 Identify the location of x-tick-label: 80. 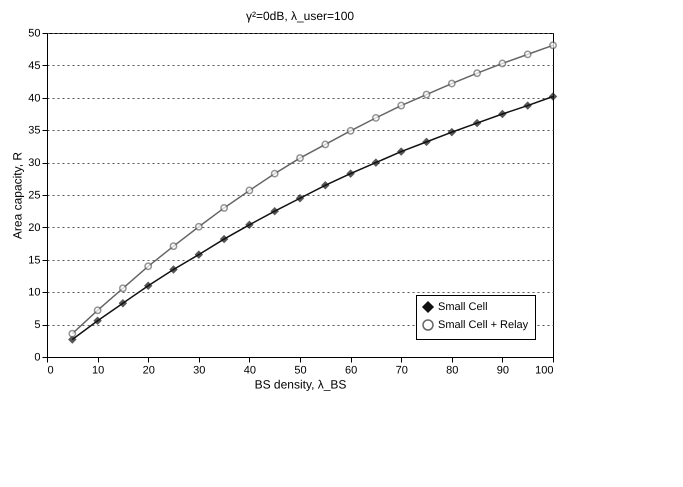
(452, 370).